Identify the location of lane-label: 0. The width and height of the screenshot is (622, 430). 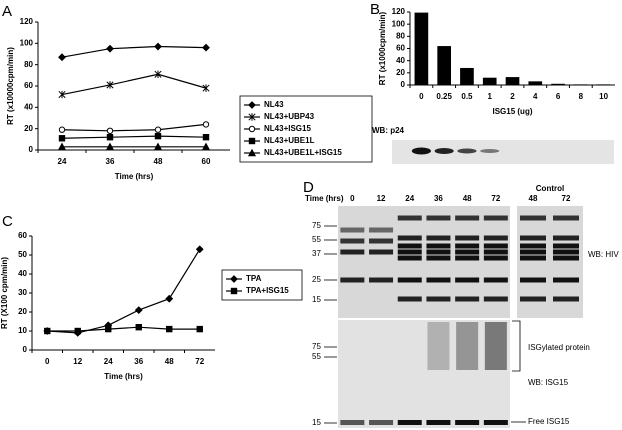
(352, 198).